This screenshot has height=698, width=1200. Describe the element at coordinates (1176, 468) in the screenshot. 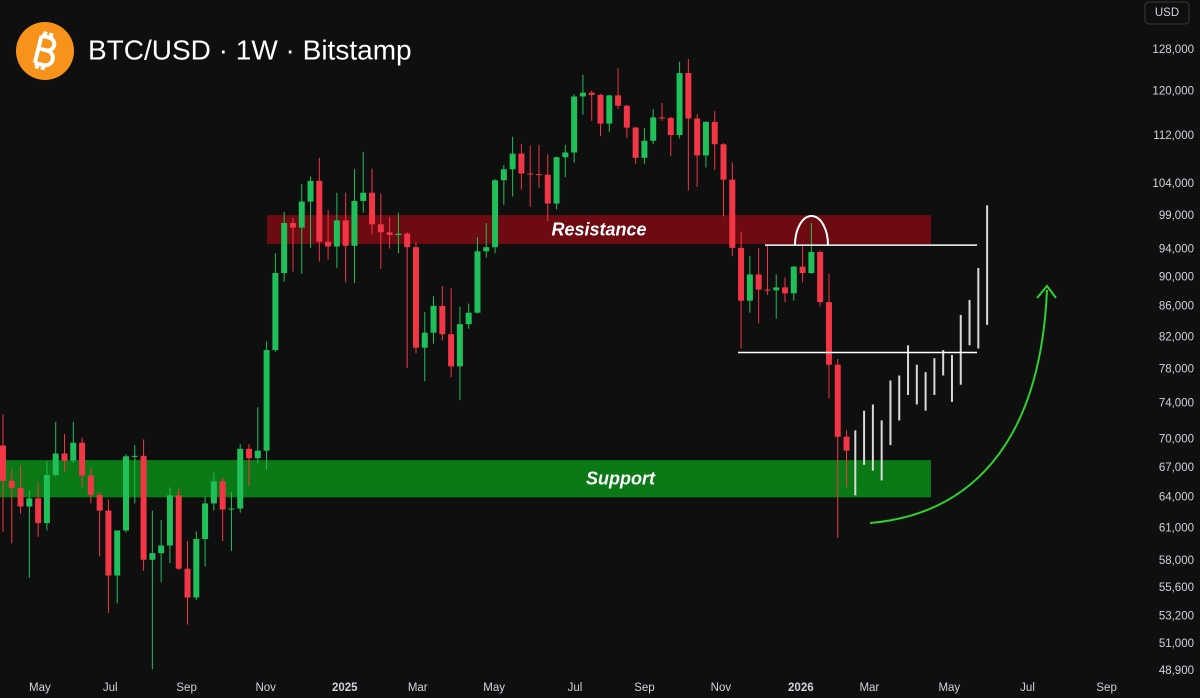

I see `y-tick-label: 67,000` at that location.